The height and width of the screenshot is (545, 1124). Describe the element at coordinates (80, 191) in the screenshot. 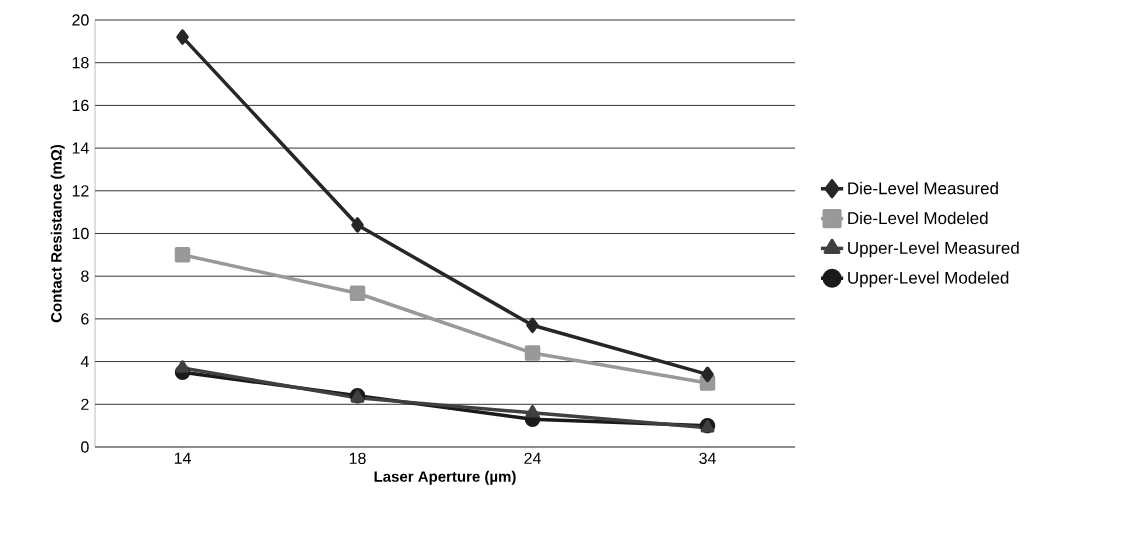

I see `y-tick-label: 12` at that location.